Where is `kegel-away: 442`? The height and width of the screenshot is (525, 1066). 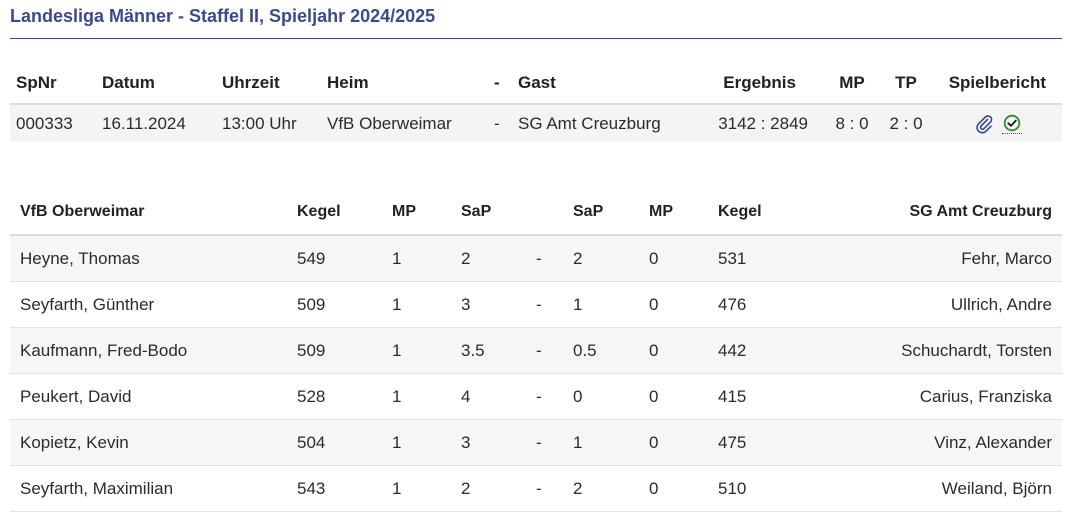
kegel-away: 442 is located at coordinates (732, 350).